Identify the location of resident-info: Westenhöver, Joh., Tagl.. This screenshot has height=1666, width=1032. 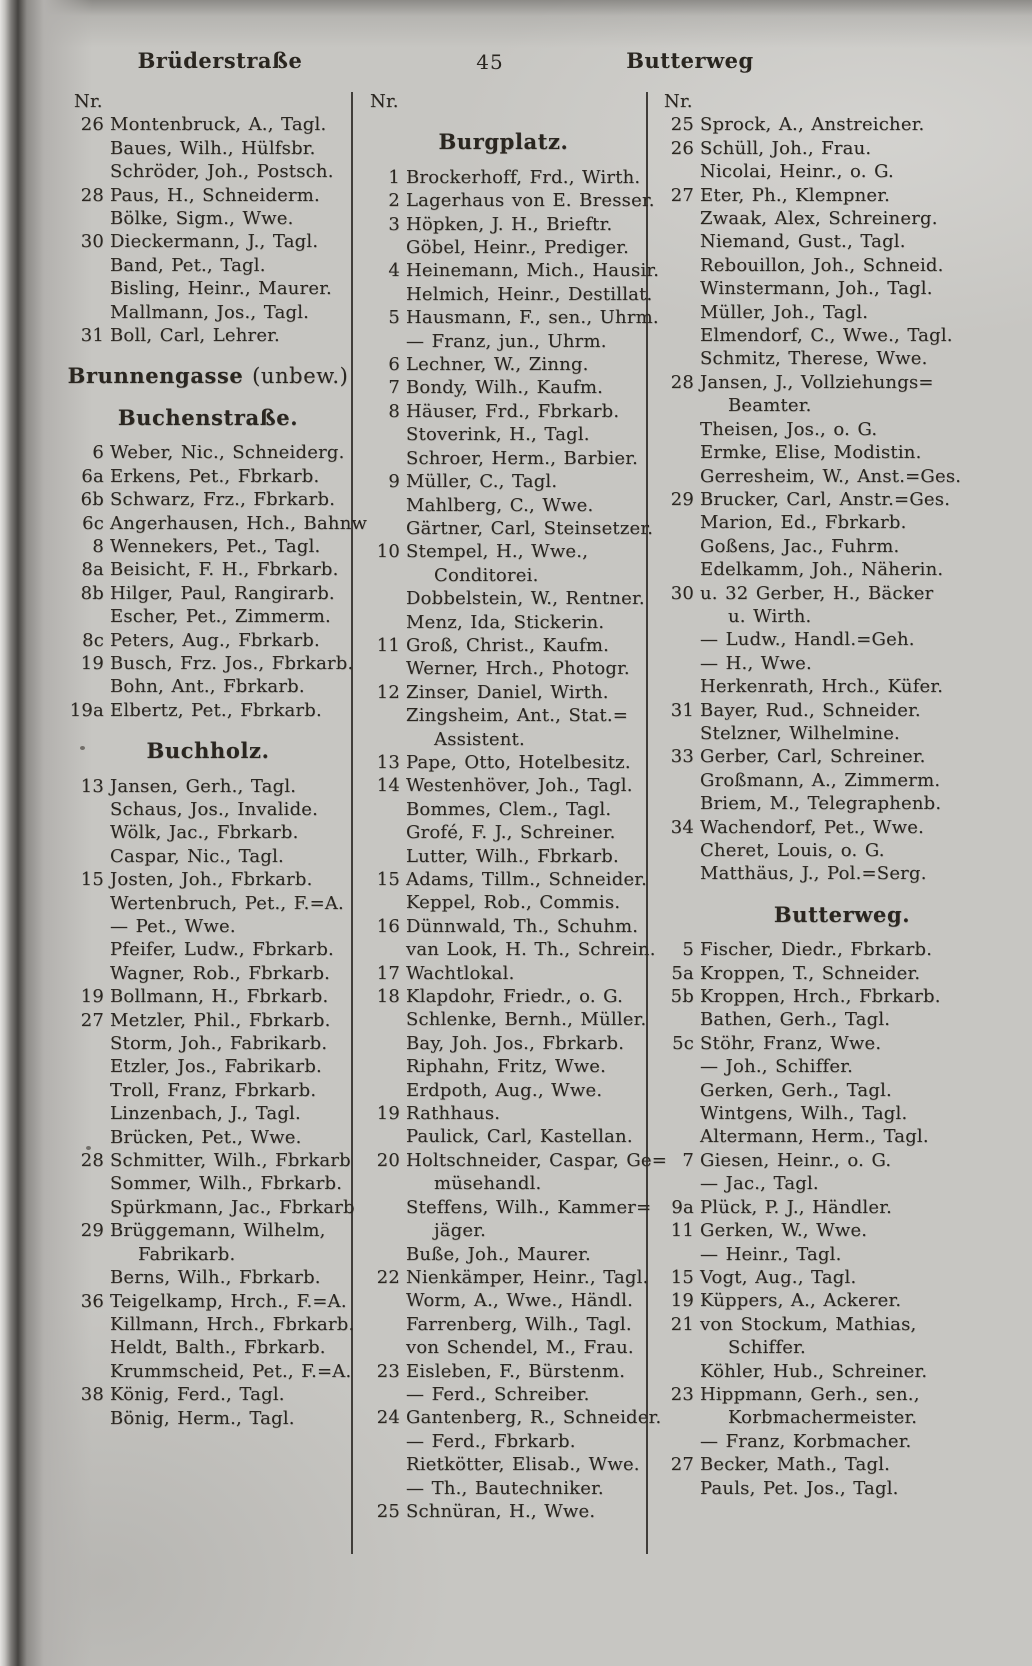
(519, 786).